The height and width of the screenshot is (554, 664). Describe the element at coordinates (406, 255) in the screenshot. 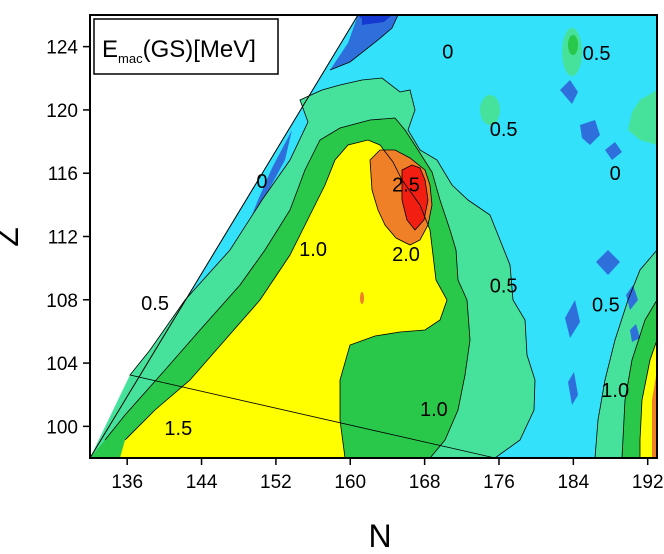

I see `contour-label: 2.0` at that location.